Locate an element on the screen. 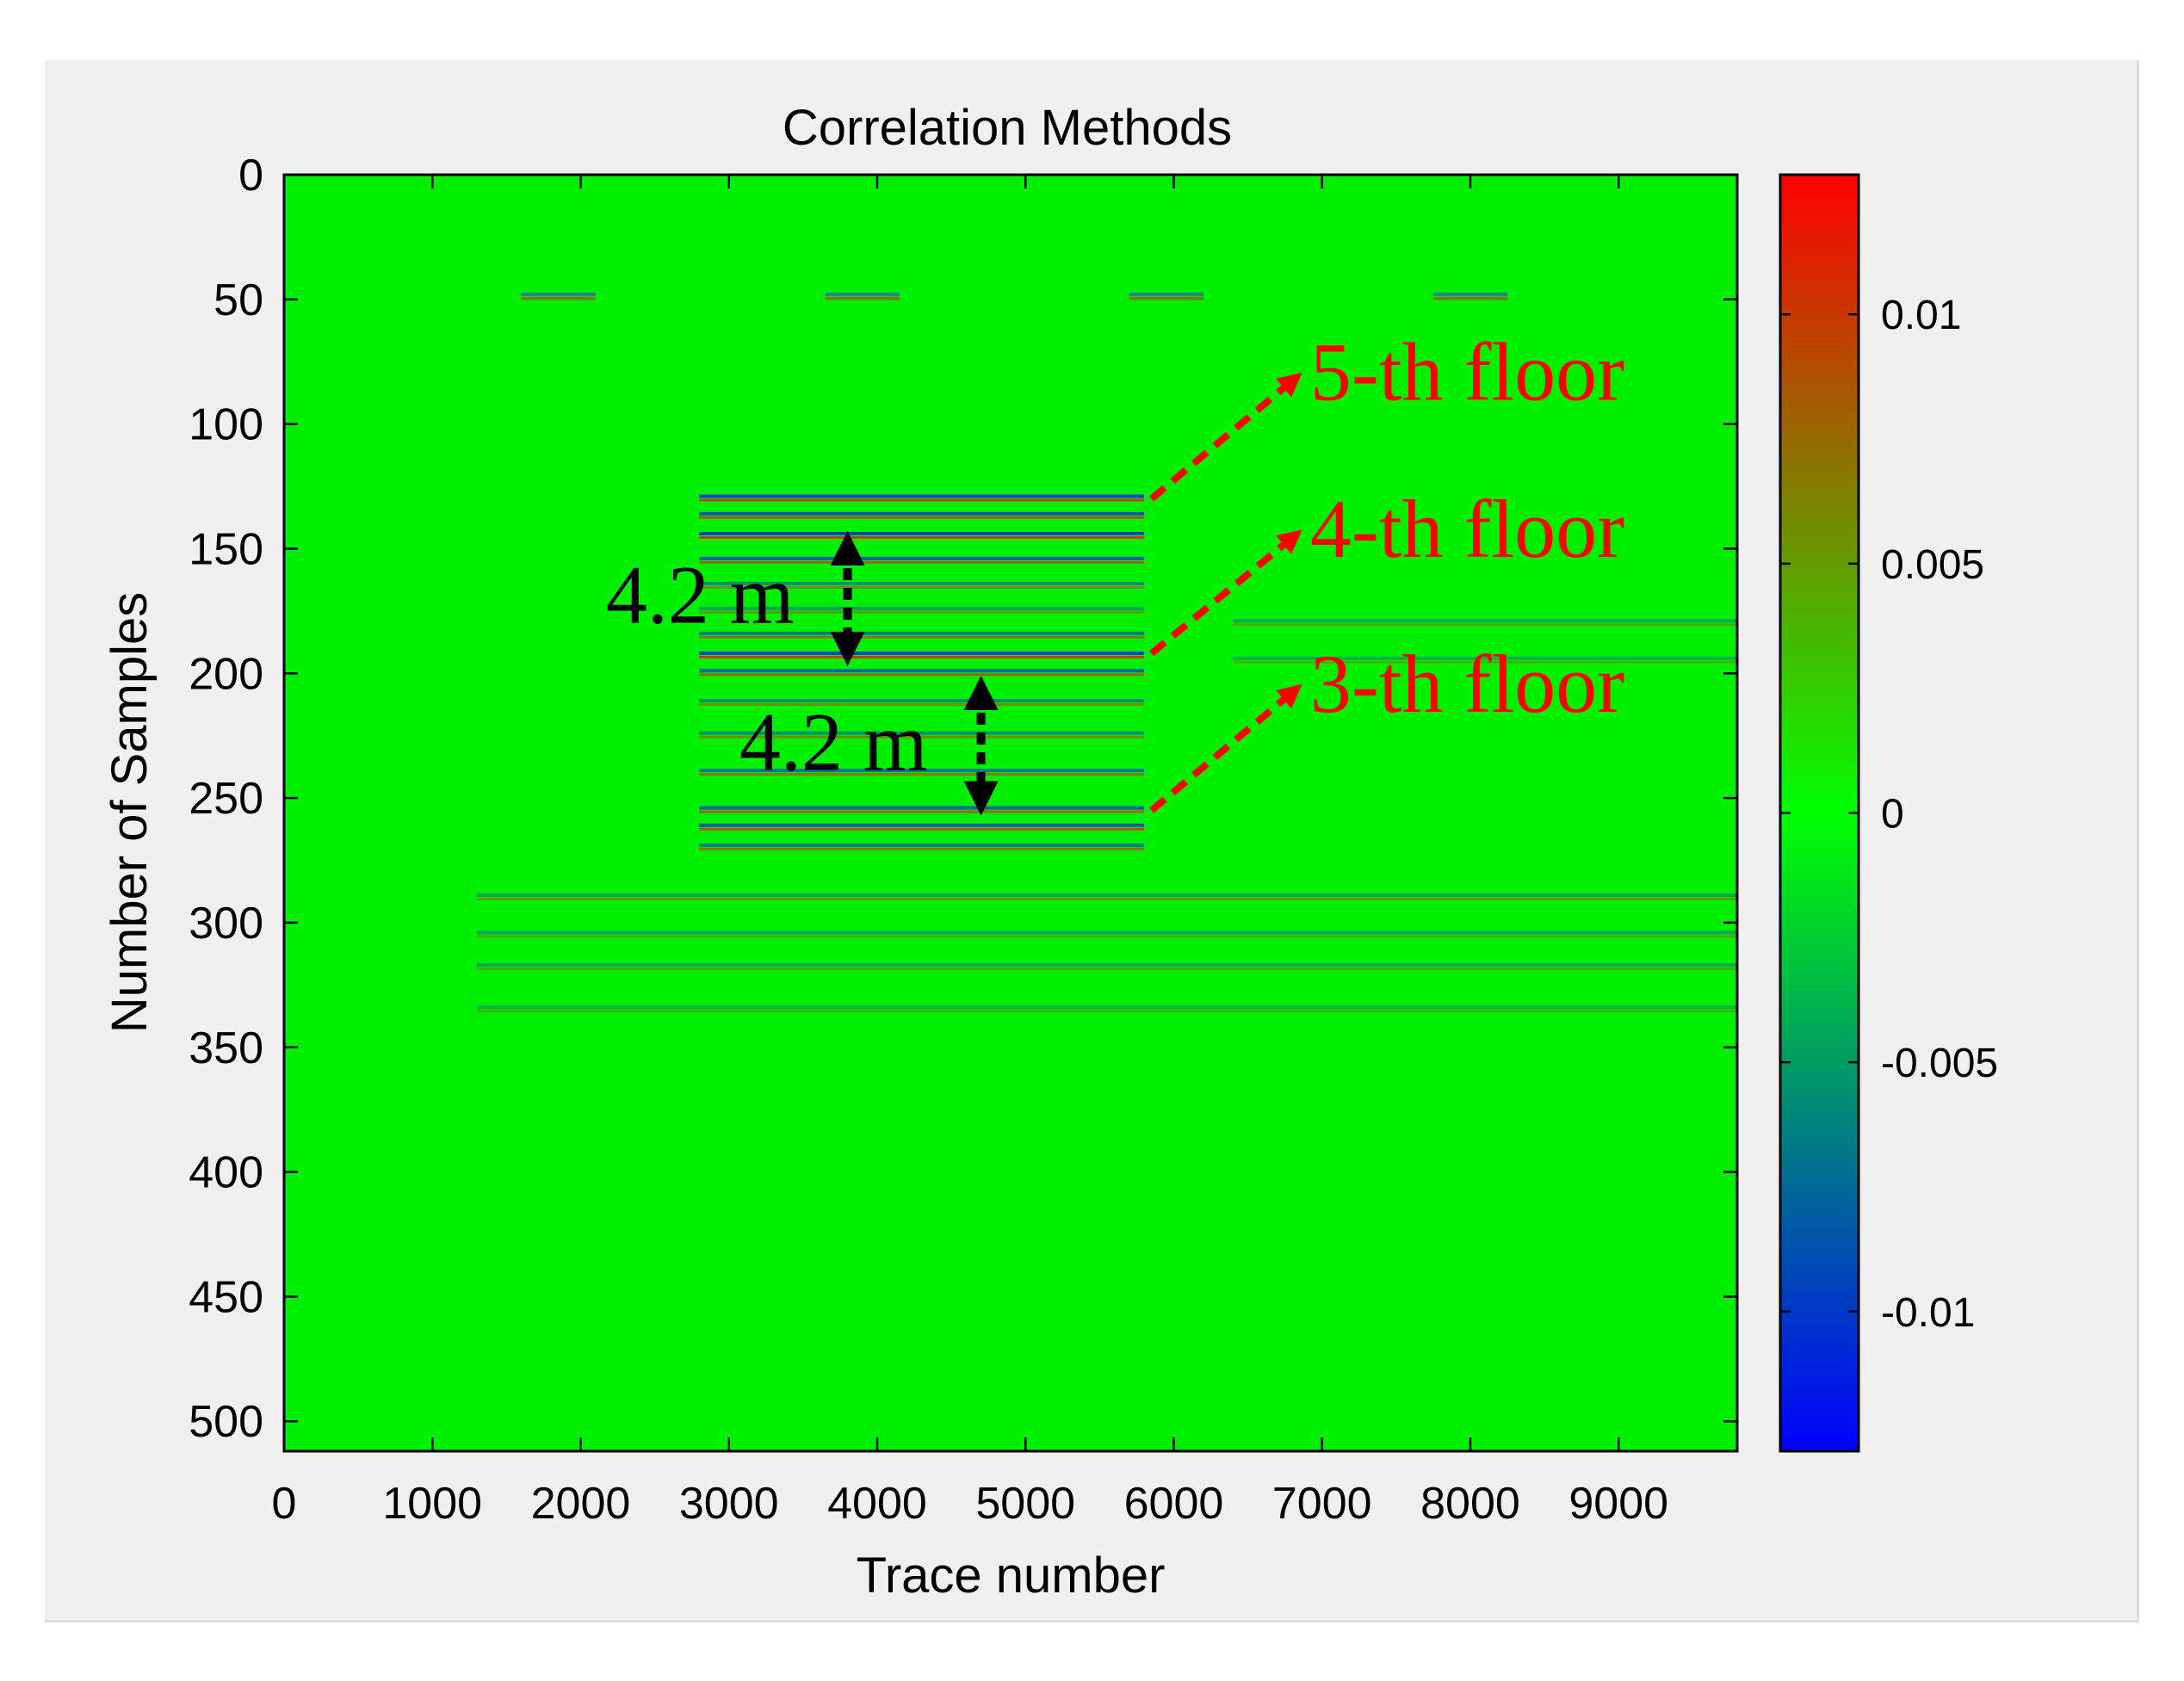 Image resolution: width=2184 pixels, height=1681 pixels. colorbar-tick-label: 0 is located at coordinates (1893, 814).